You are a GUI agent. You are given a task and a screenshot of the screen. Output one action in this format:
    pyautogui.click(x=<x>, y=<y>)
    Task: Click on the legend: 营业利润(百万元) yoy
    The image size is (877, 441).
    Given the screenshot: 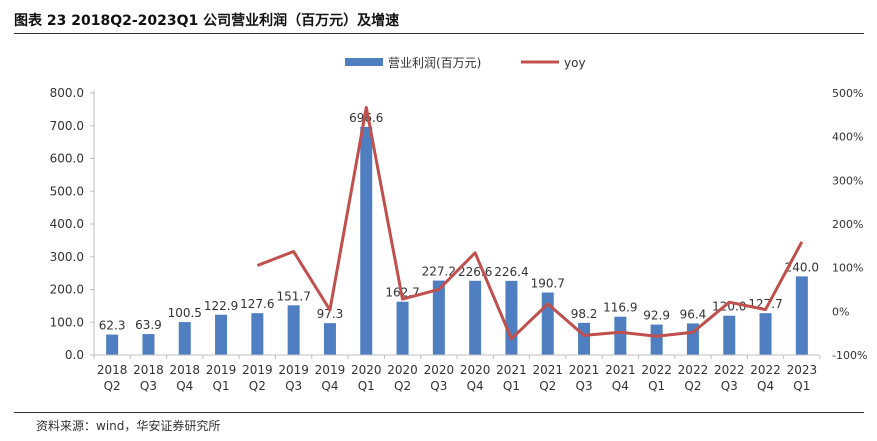 What is the action you would take?
    pyautogui.click(x=465, y=63)
    